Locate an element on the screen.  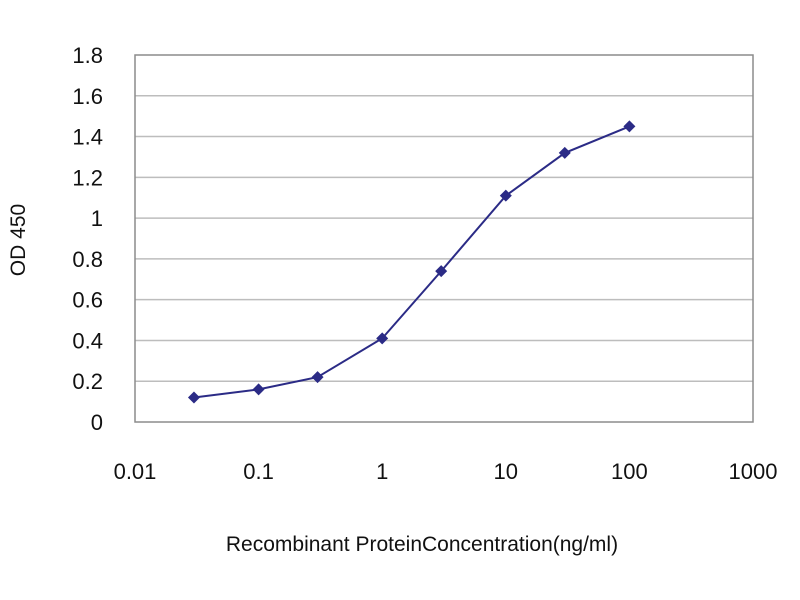
x-tick-label: 0.01 is located at coordinates (135, 471).